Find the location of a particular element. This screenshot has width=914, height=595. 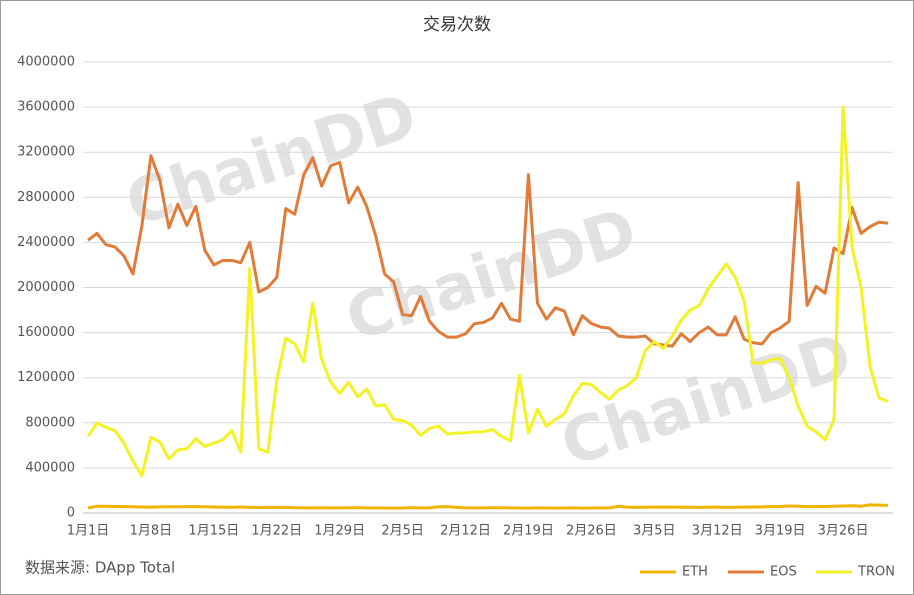

x-tick-label: 3月5日 is located at coordinates (654, 531).